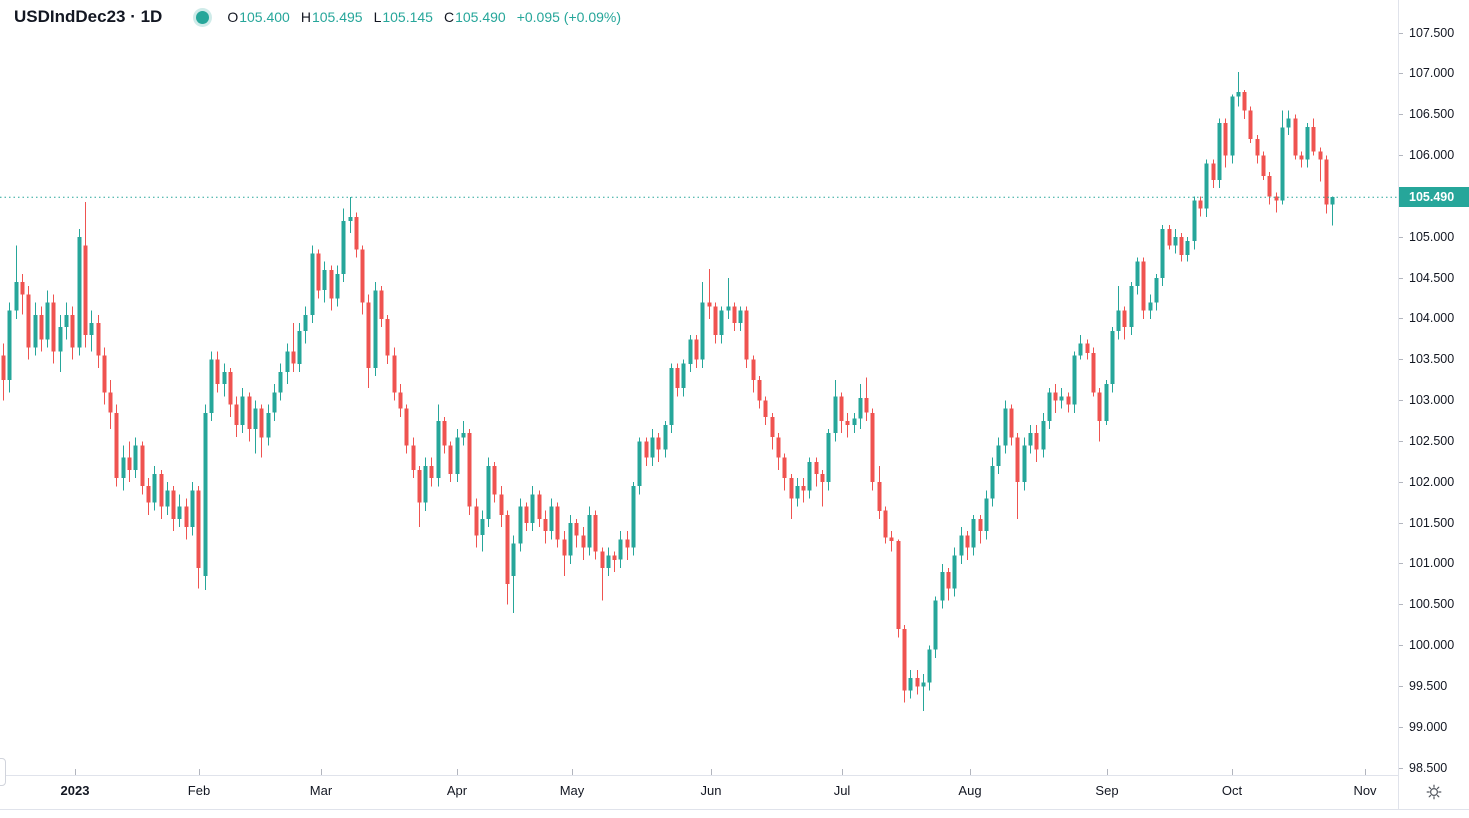 The width and height of the screenshot is (1469, 818). I want to click on ohlc-close-value: 105.490, so click(480, 17).